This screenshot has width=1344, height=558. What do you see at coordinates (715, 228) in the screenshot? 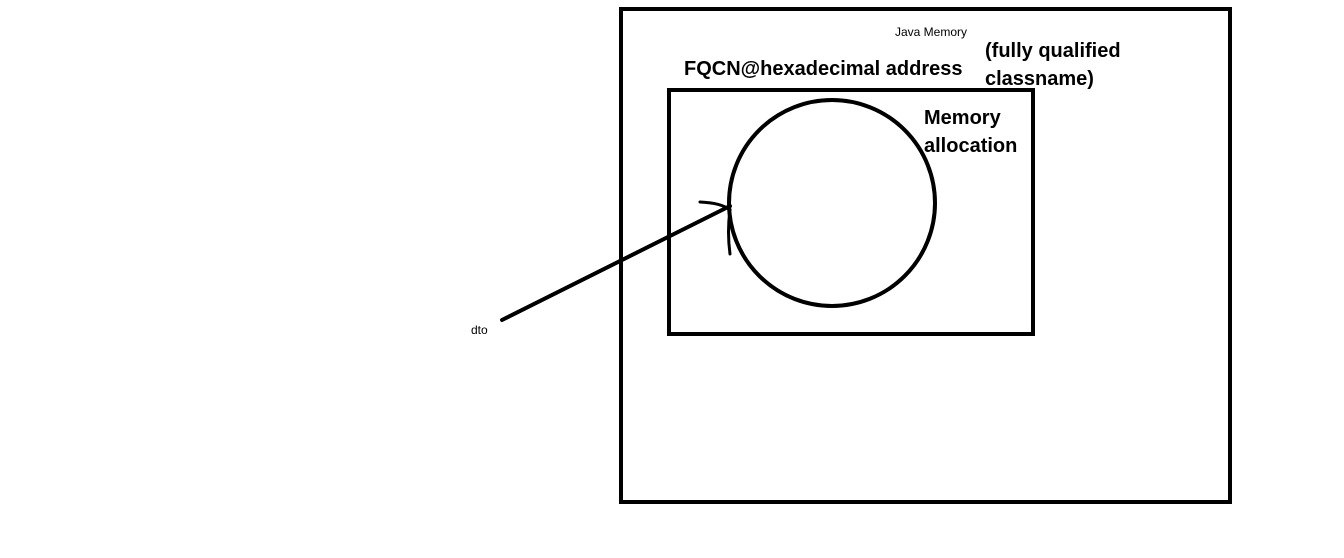
I see `reference-arrow-head` at bounding box center [715, 228].